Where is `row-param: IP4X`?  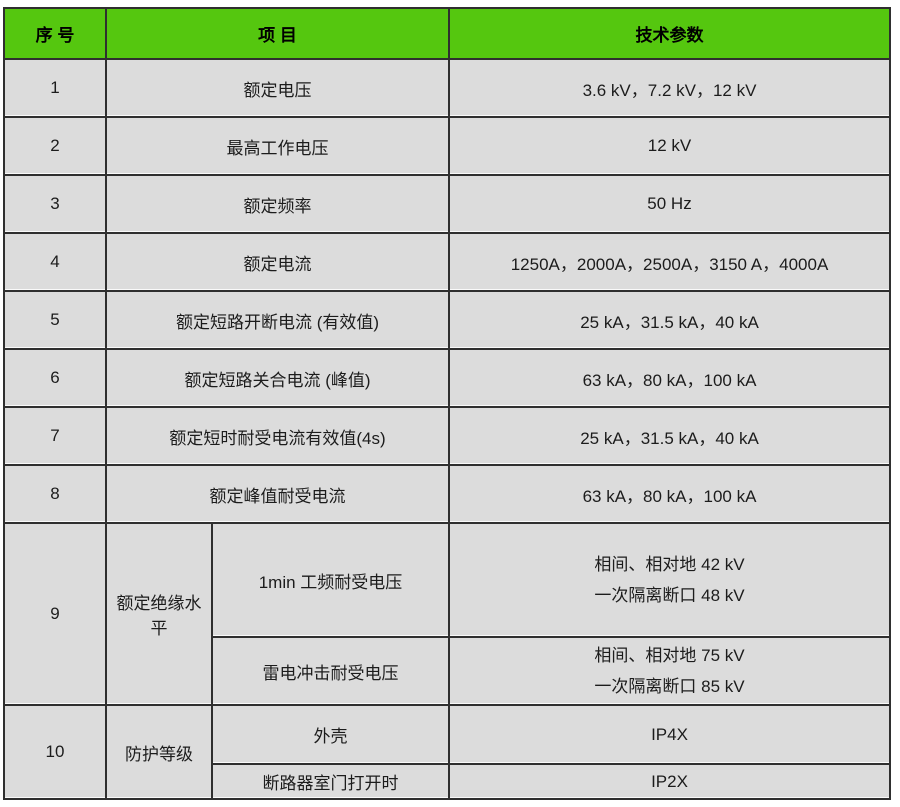
row-param: IP4X is located at coordinates (670, 734).